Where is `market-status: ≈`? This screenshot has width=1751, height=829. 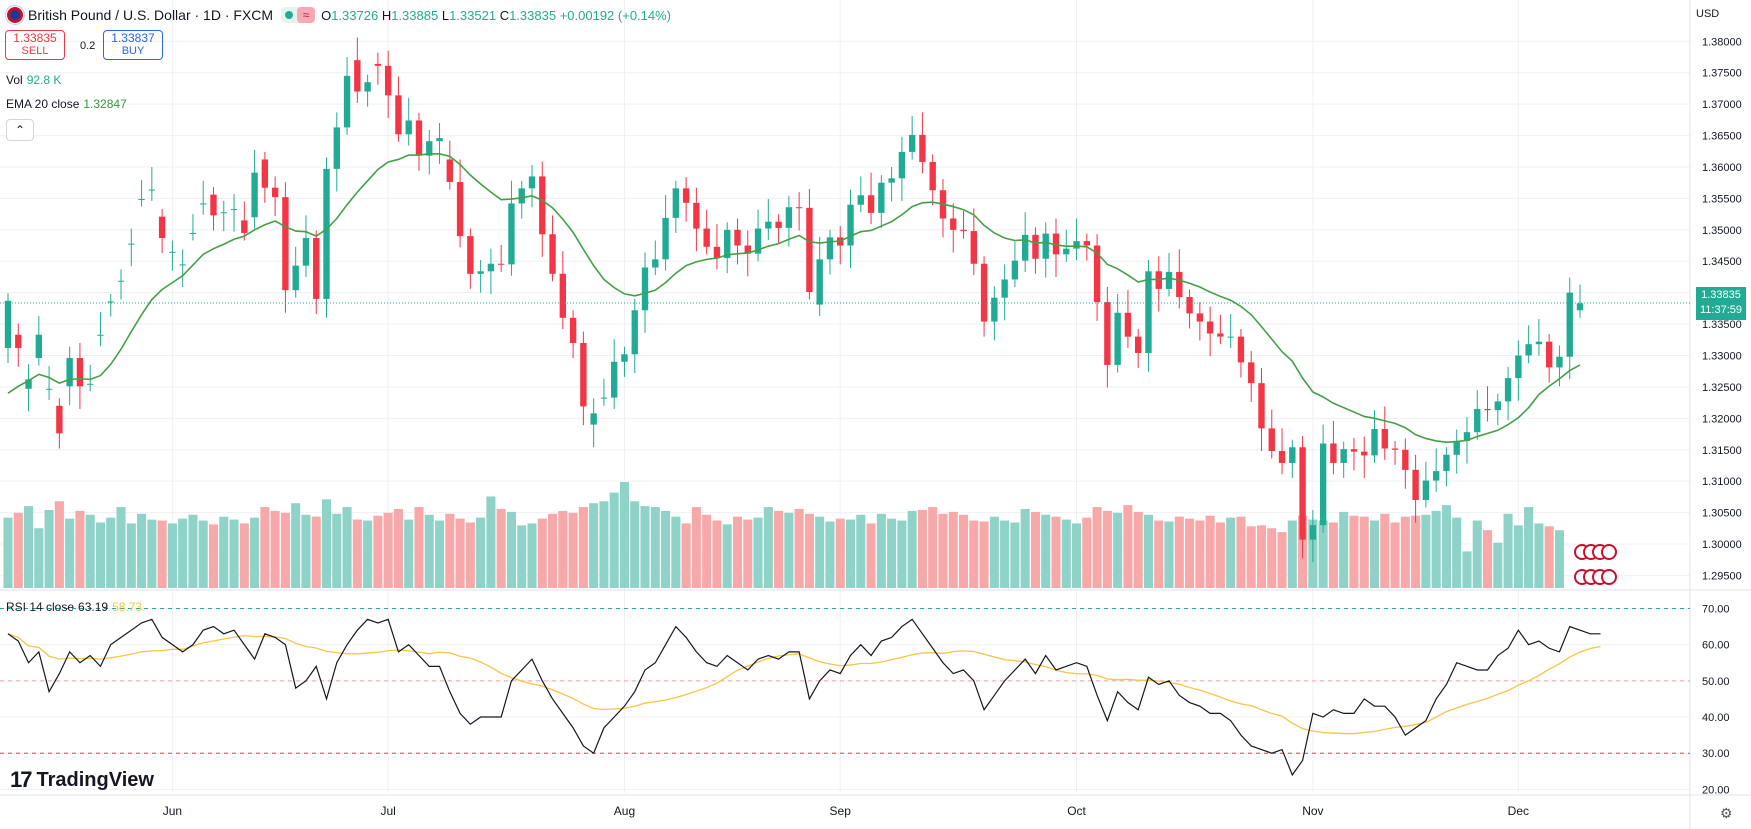
market-status: ≈ is located at coordinates (298, 15).